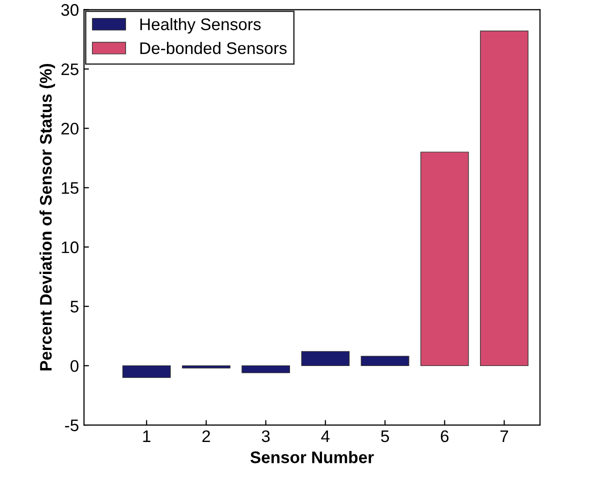 The width and height of the screenshot is (600, 483). What do you see at coordinates (71, 426) in the screenshot?
I see `y-tick-label: -5` at bounding box center [71, 426].